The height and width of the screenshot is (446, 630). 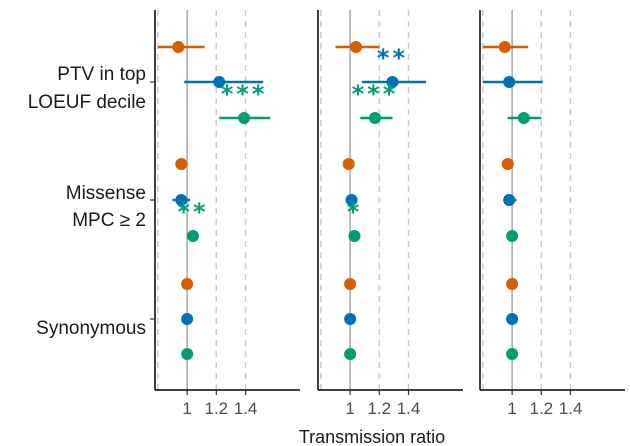 I want to click on group-label: Synonymous, so click(x=91, y=328).